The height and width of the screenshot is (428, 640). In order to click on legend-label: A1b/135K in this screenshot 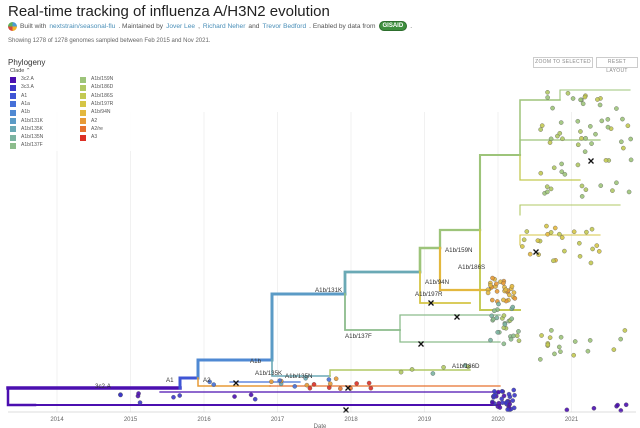, I will do `click(32, 128)`.